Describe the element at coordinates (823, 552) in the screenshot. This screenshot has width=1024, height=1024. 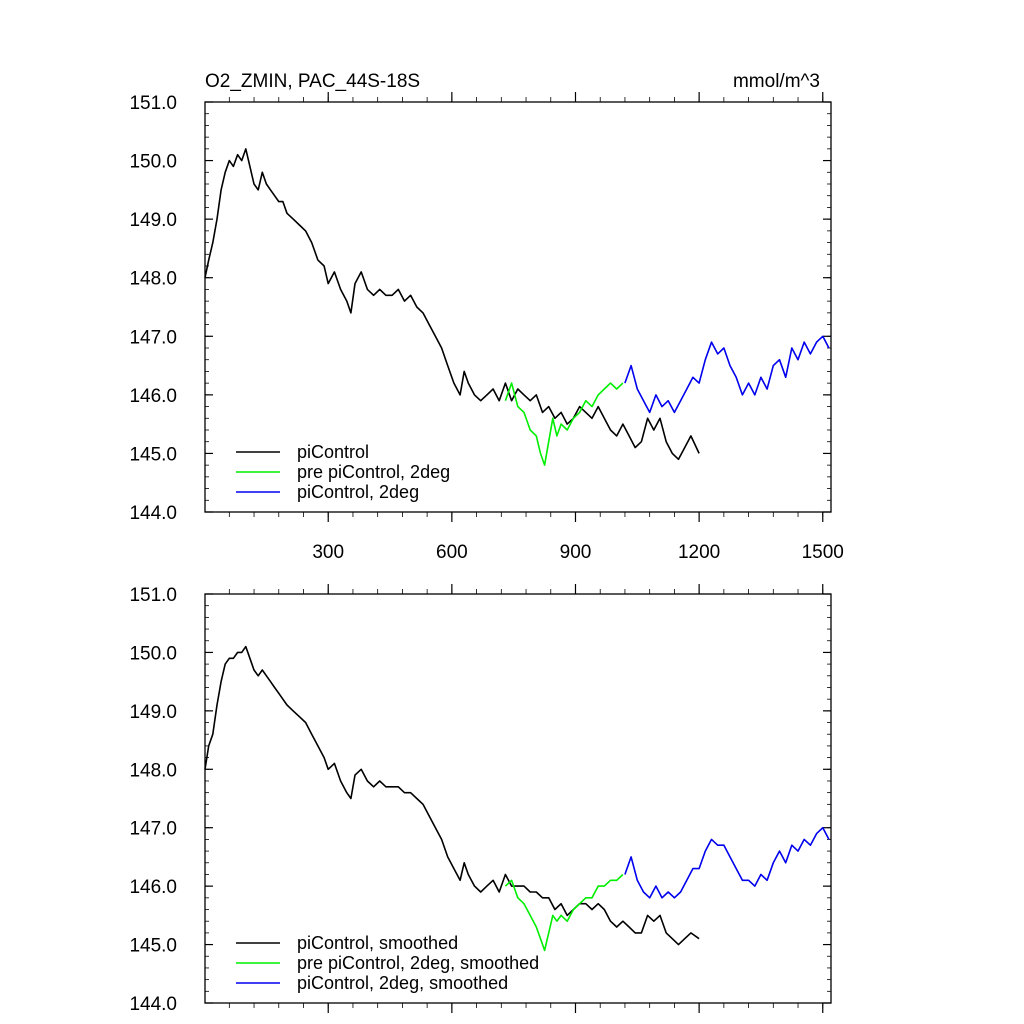
I see `x-tick-label: 1500` at that location.